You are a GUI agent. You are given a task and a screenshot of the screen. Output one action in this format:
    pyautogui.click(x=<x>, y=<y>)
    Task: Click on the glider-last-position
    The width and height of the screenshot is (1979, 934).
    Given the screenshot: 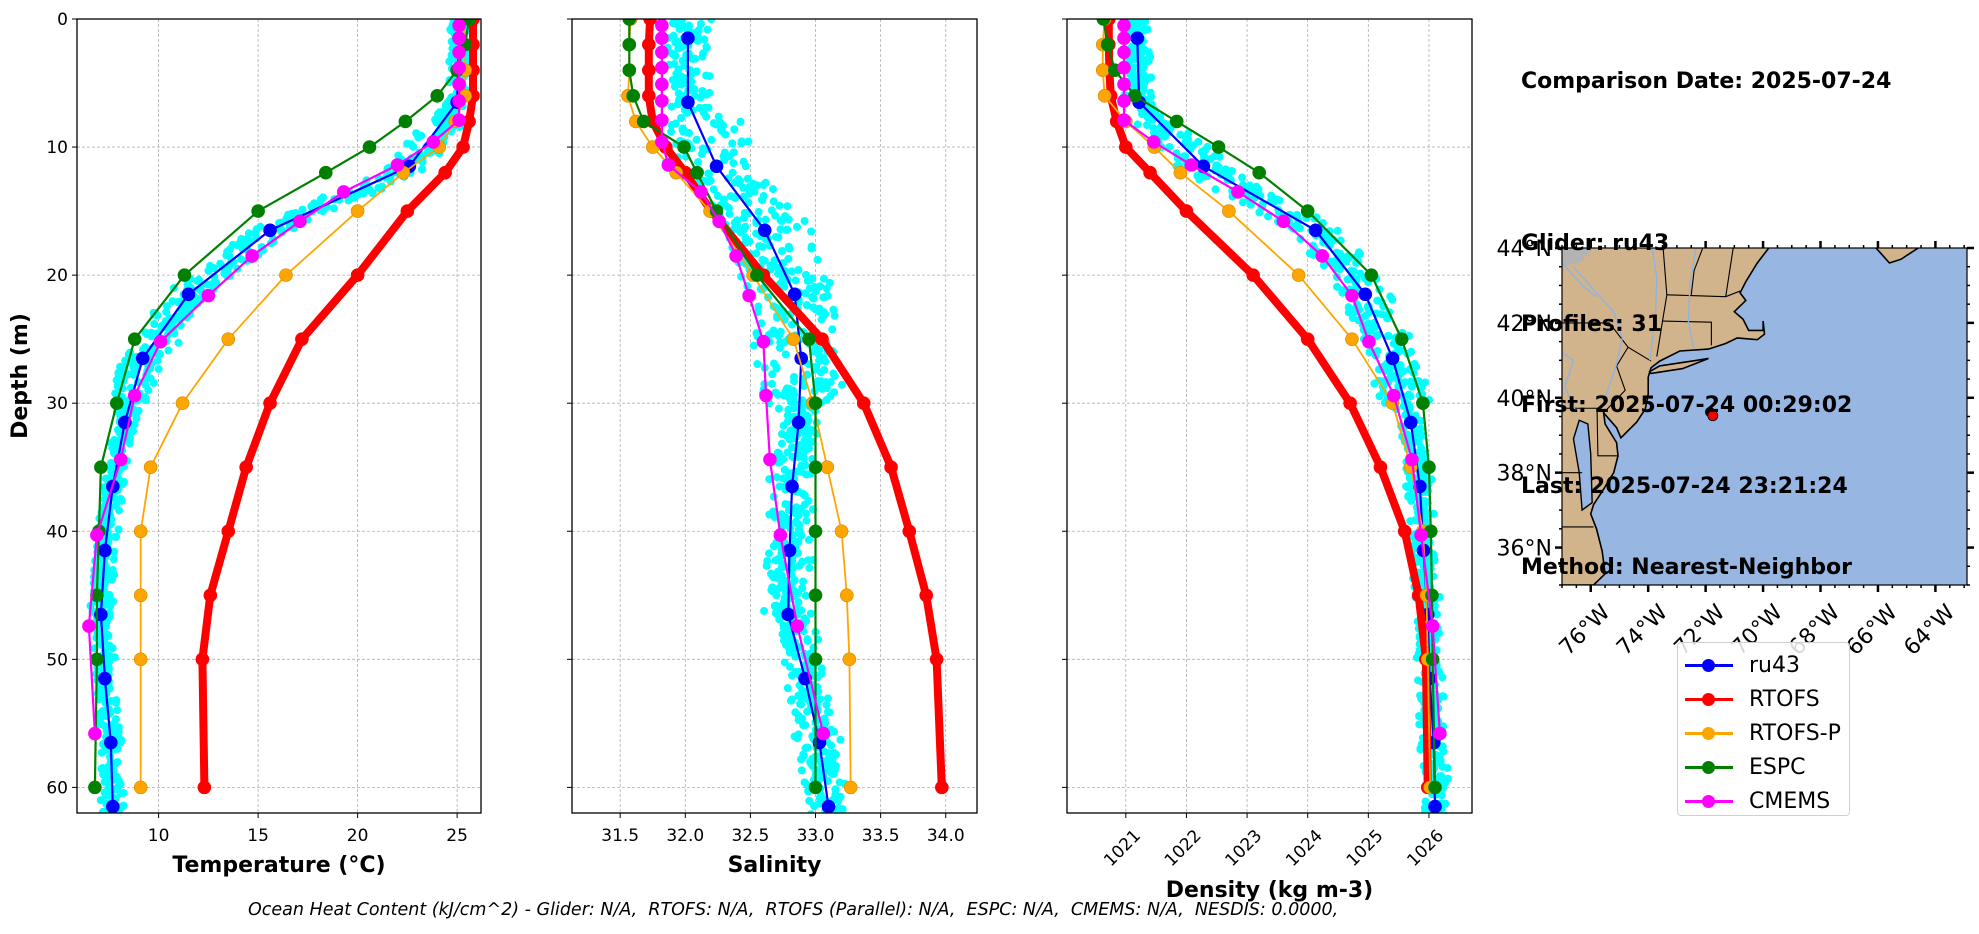 What is the action you would take?
    pyautogui.click(x=1713, y=416)
    